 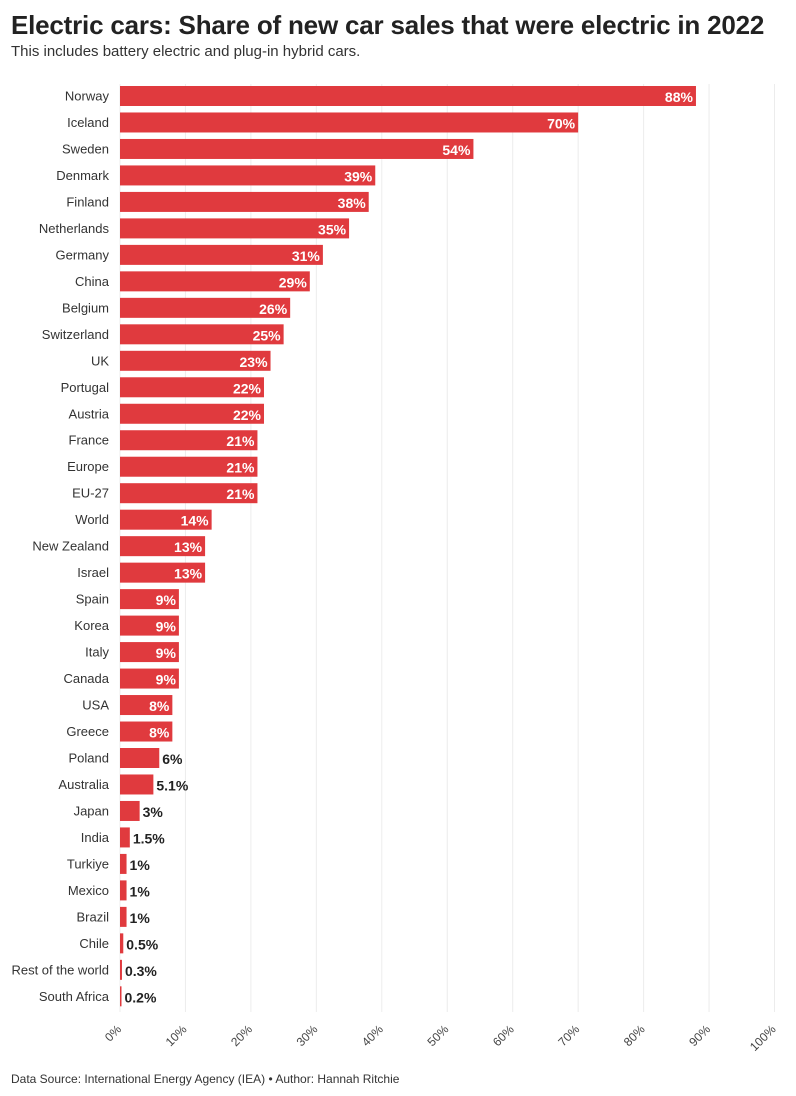 What do you see at coordinates (332, 229) in the screenshot?
I see `data-label: 35%` at bounding box center [332, 229].